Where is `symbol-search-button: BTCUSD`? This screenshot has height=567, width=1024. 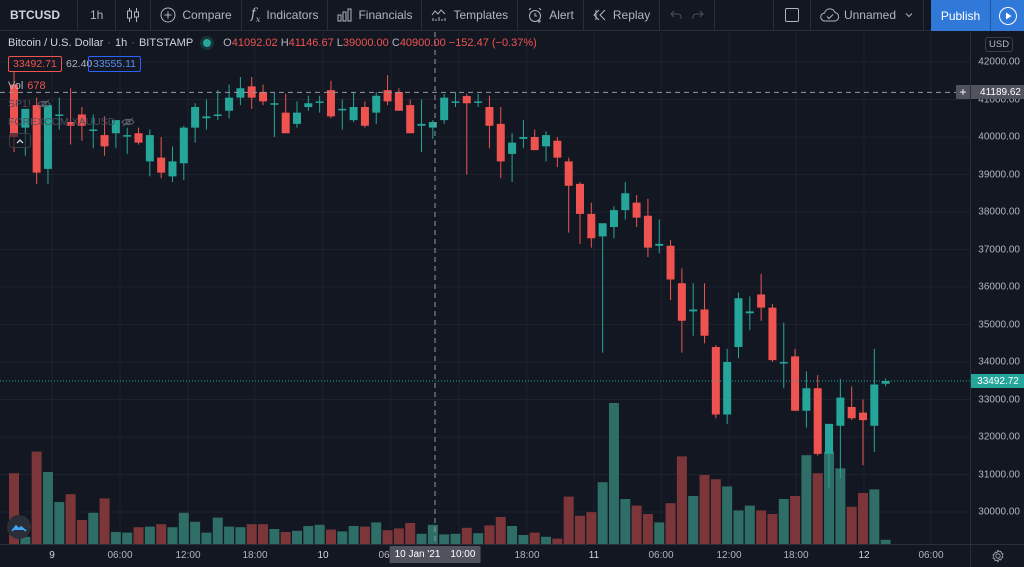 symbol-search-button: BTCUSD is located at coordinates (39, 15).